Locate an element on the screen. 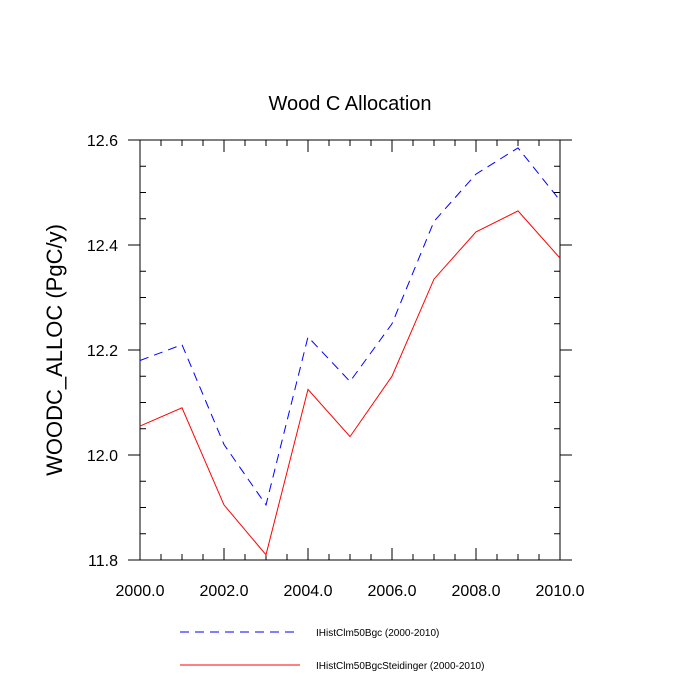 This screenshot has width=700, height=700. y-tick-label: 11.8 is located at coordinates (103, 561).